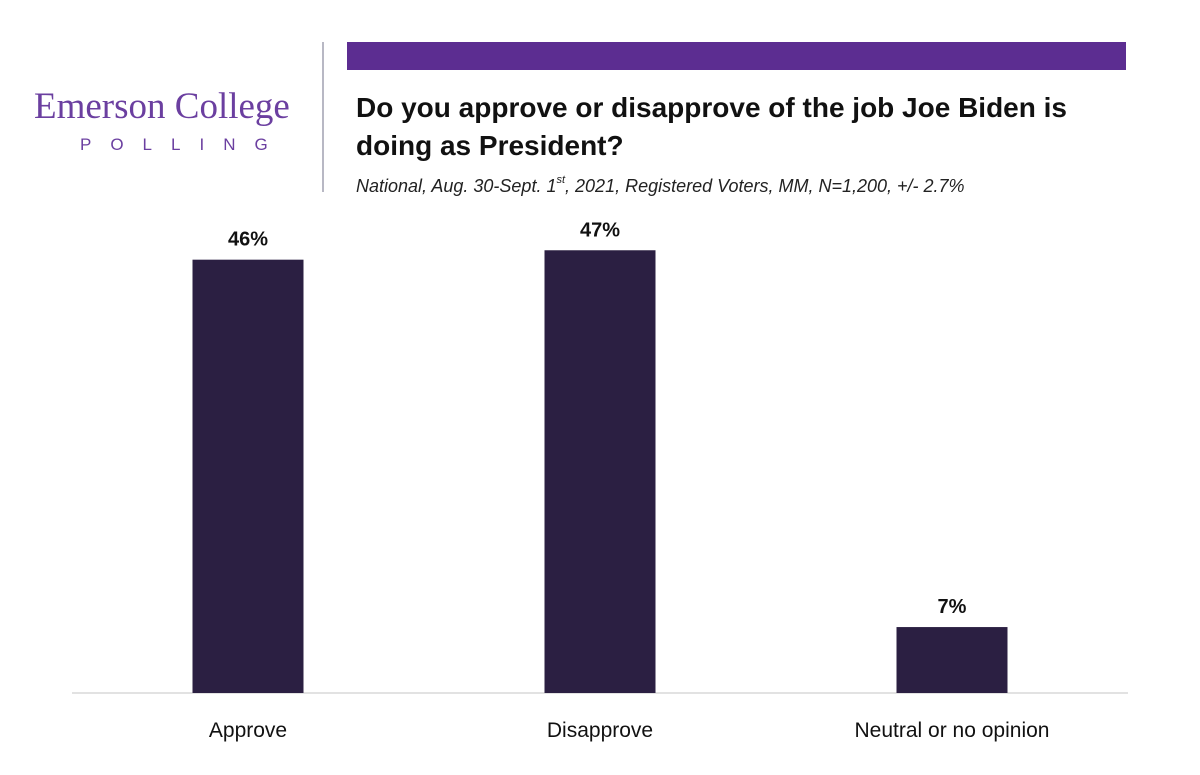 This screenshot has height=775, width=1200. I want to click on header-divider, so click(323, 117).